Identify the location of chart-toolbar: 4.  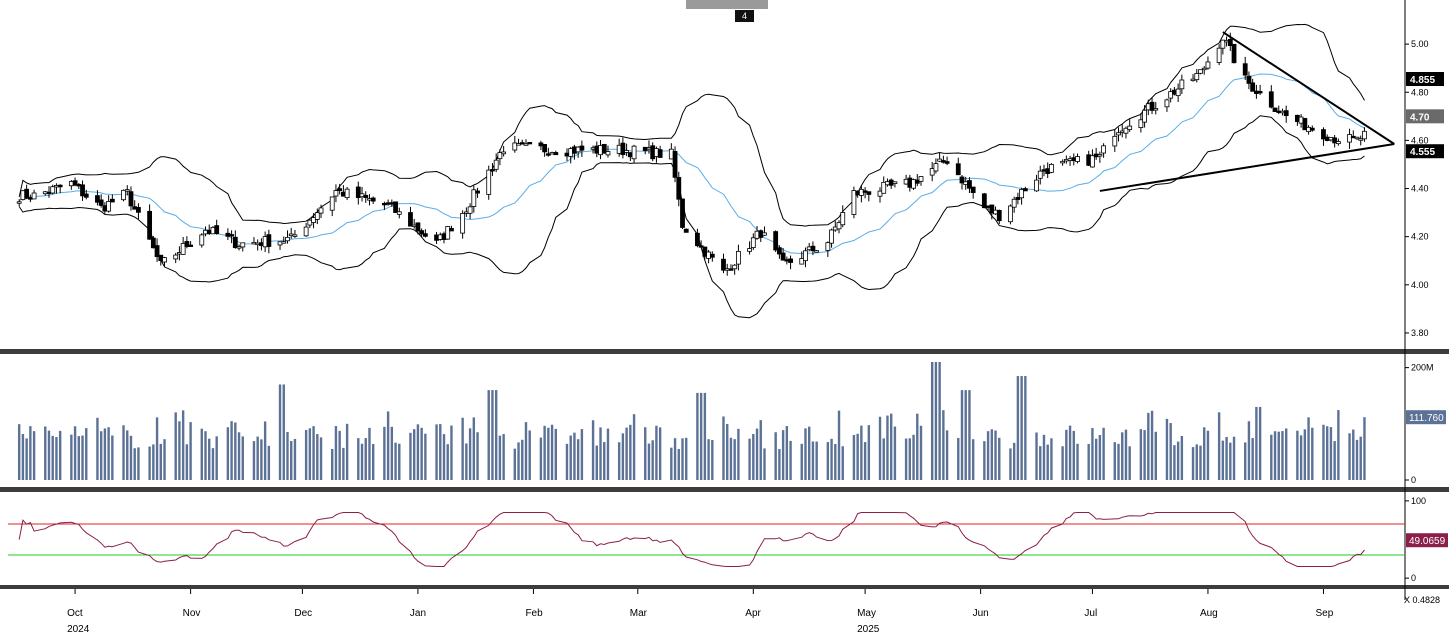
(727, 11).